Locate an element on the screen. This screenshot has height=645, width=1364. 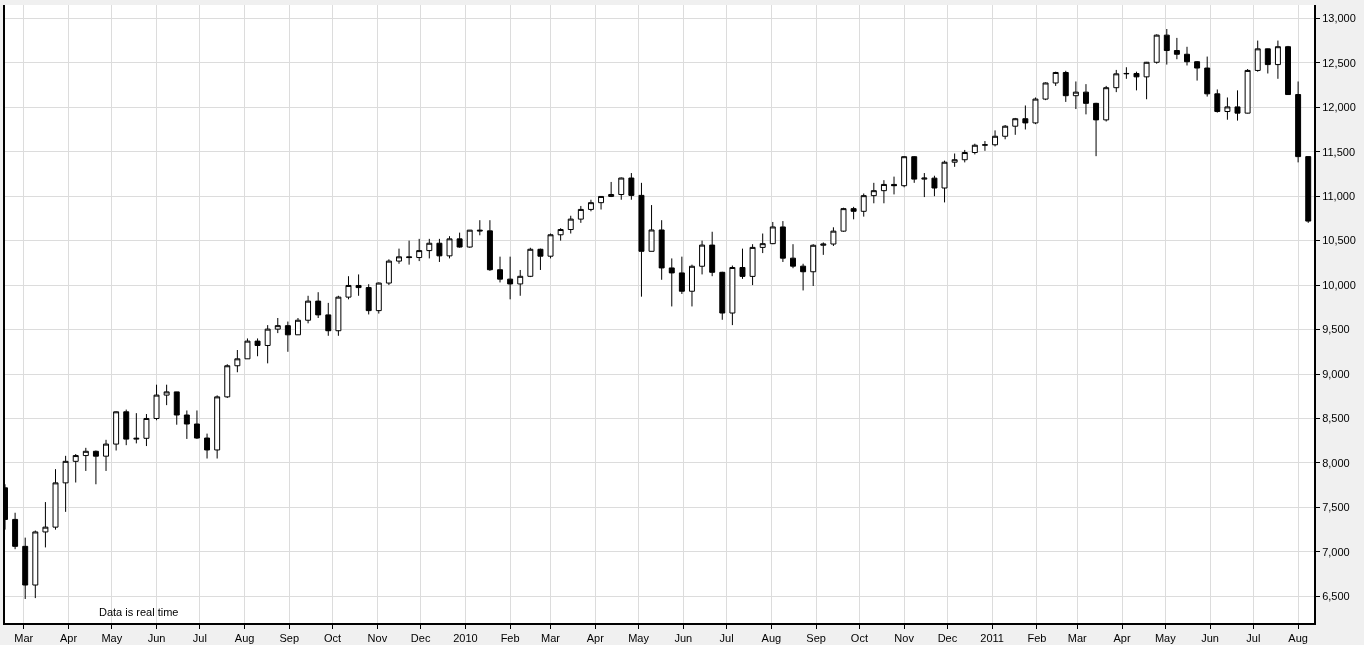
y-tick-label: 11,000 is located at coordinates (1339, 196).